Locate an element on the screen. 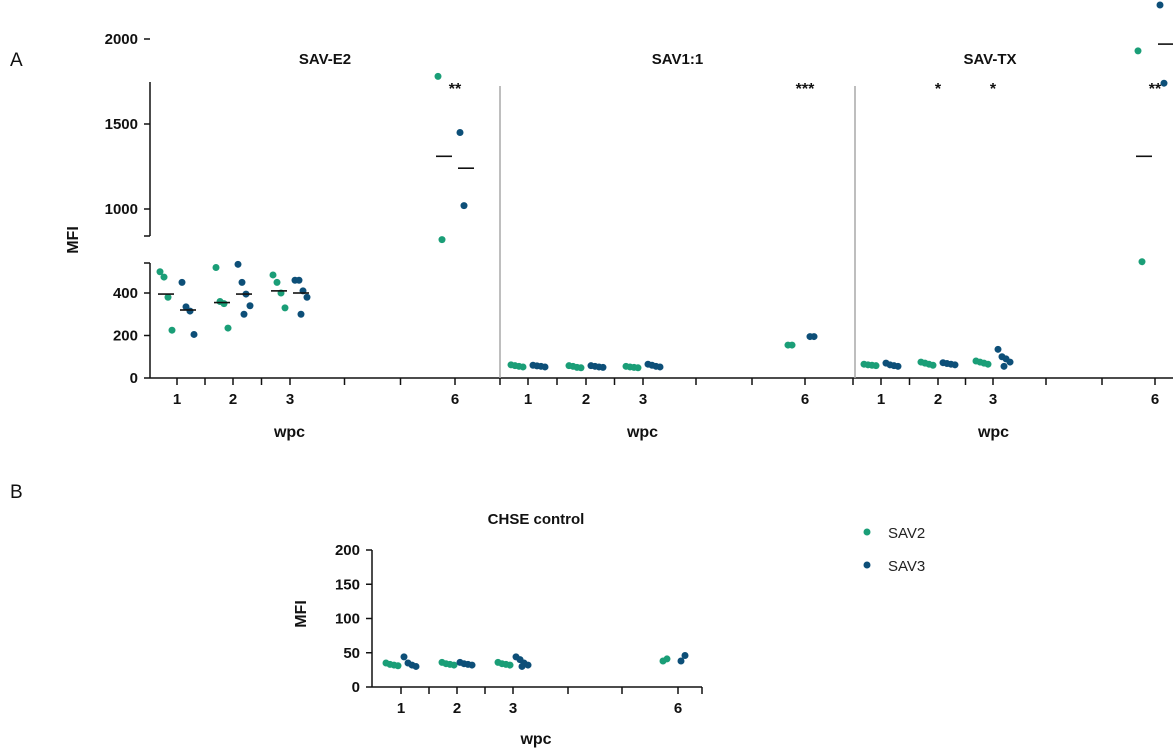 The width and height of the screenshot is (1173, 748). y-tick-label: 2000 is located at coordinates (121, 39).